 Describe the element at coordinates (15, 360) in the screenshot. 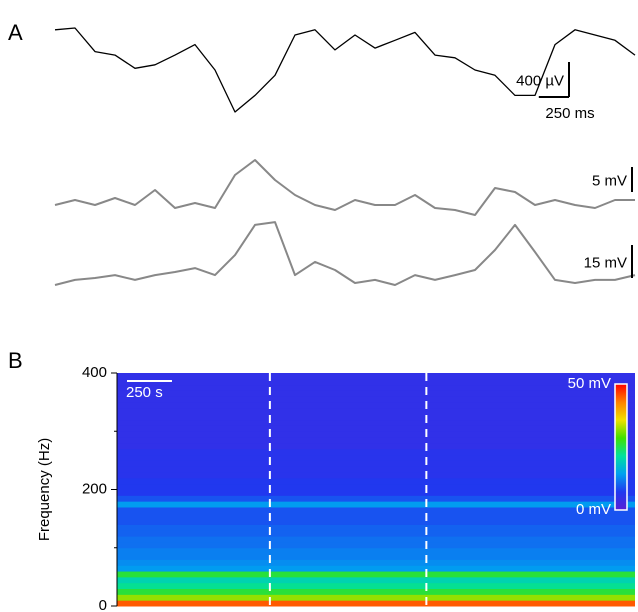

I see `panel-label: B` at that location.